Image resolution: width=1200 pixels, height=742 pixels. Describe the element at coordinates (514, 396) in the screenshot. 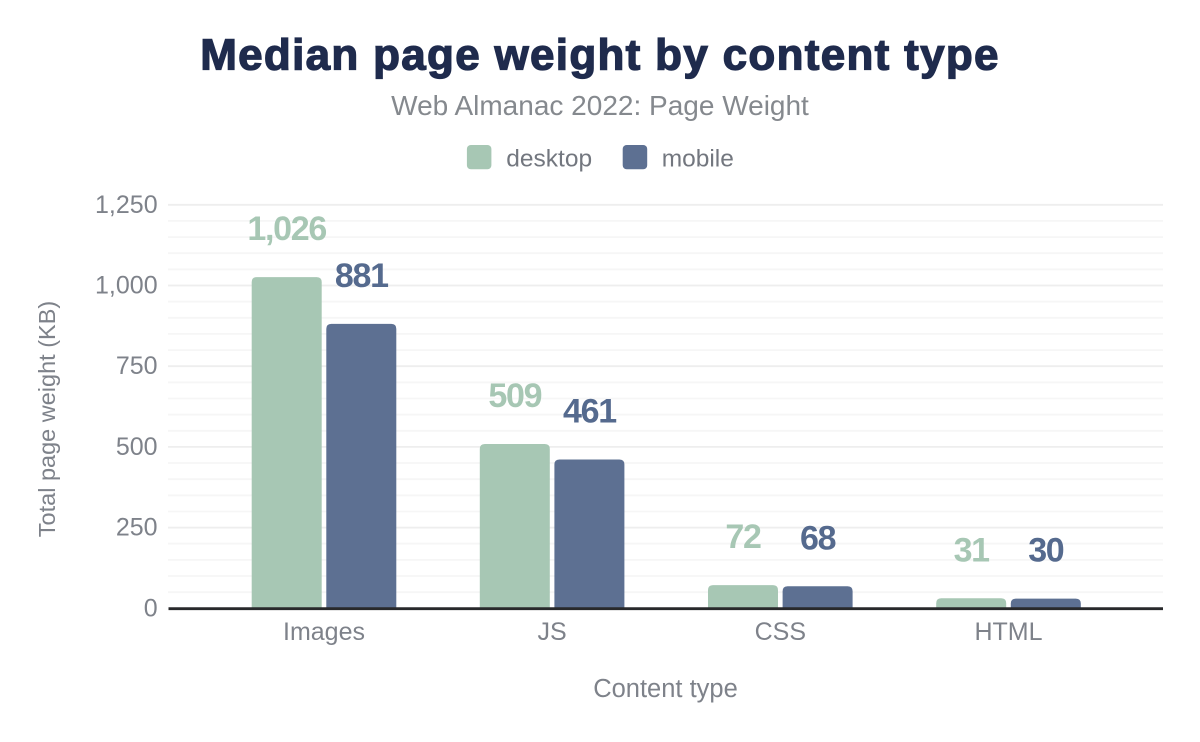

I see `svg-text: 509` at that location.